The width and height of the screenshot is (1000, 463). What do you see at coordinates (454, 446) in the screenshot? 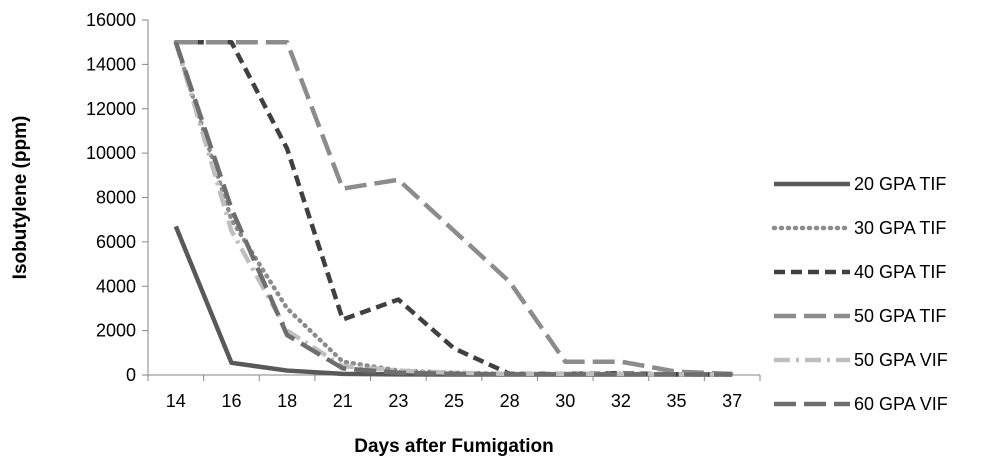
I see `x-axis-title: Days after Fumigation` at bounding box center [454, 446].